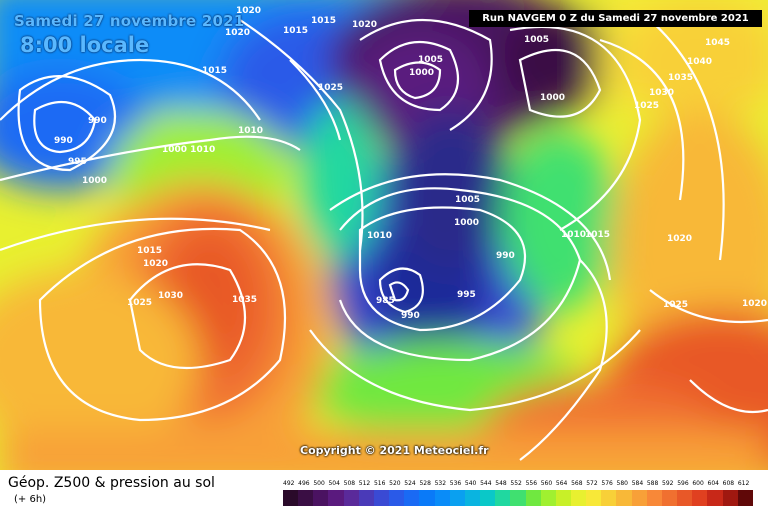 This screenshot has width=768, height=512. Describe the element at coordinates (379, 483) in the screenshot. I see `scale-label: 516` at that location.